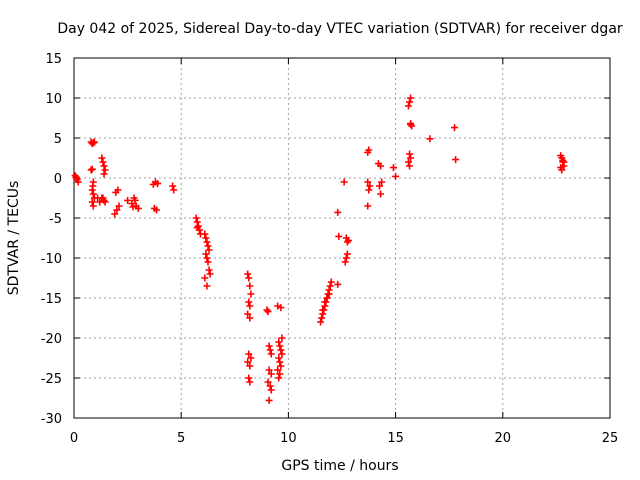 Image resolution: width=640 pixels, height=480 pixels. Describe the element at coordinates (51, 419) in the screenshot. I see `y-tick-label: -30` at that location.